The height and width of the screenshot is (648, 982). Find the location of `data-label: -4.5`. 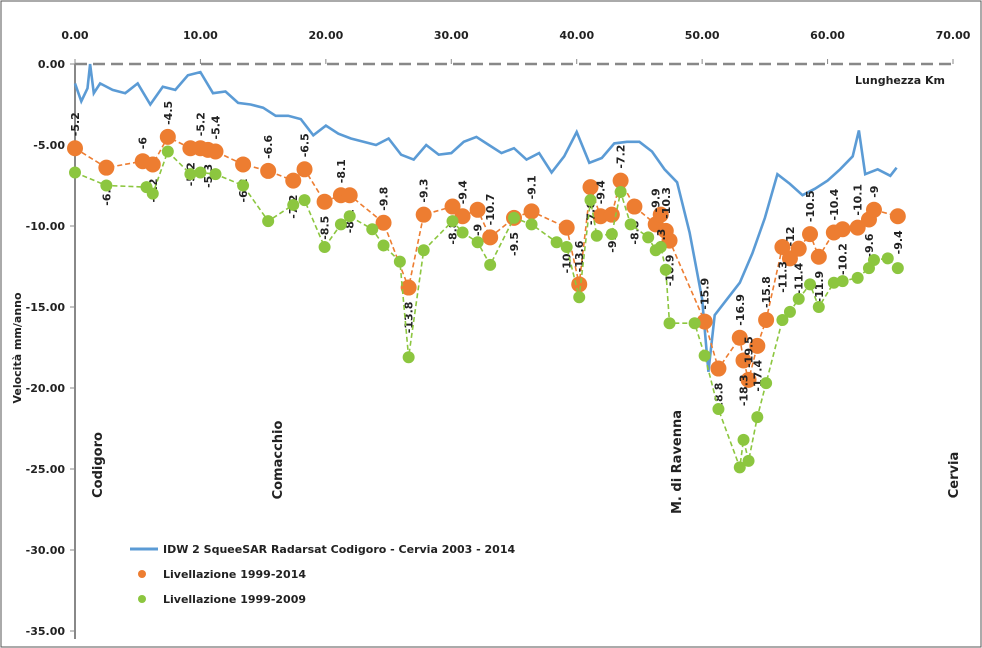

data-label: -4.5 is located at coordinates (168, 113).